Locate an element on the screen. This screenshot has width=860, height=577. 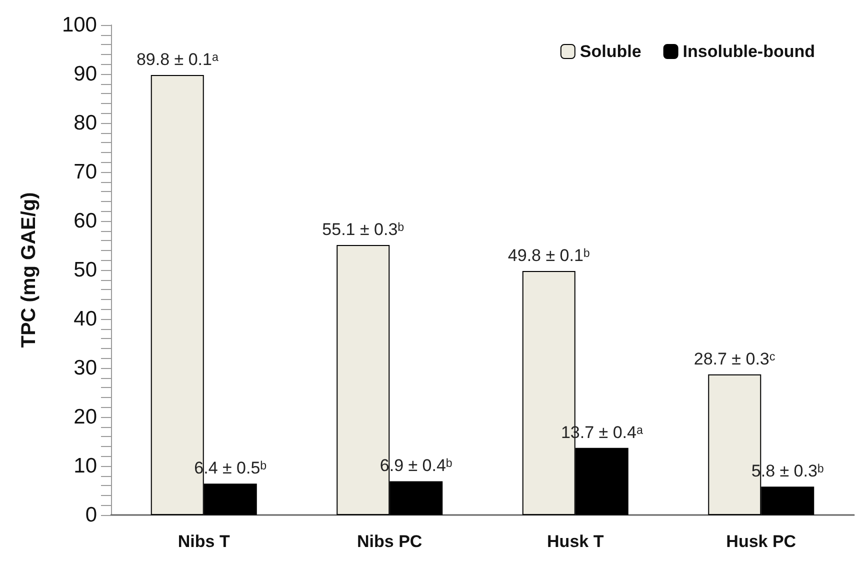
data-label: 55.1 ± 0.3ᵇ is located at coordinates (363, 230).